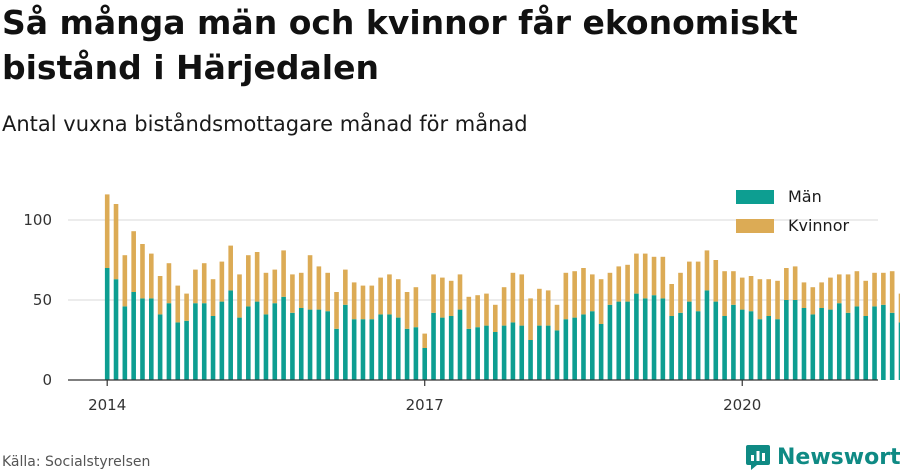 Image resolution: width=900 pixels, height=474 pixels. I want to click on legend: Män Kvinnor, so click(792, 211).